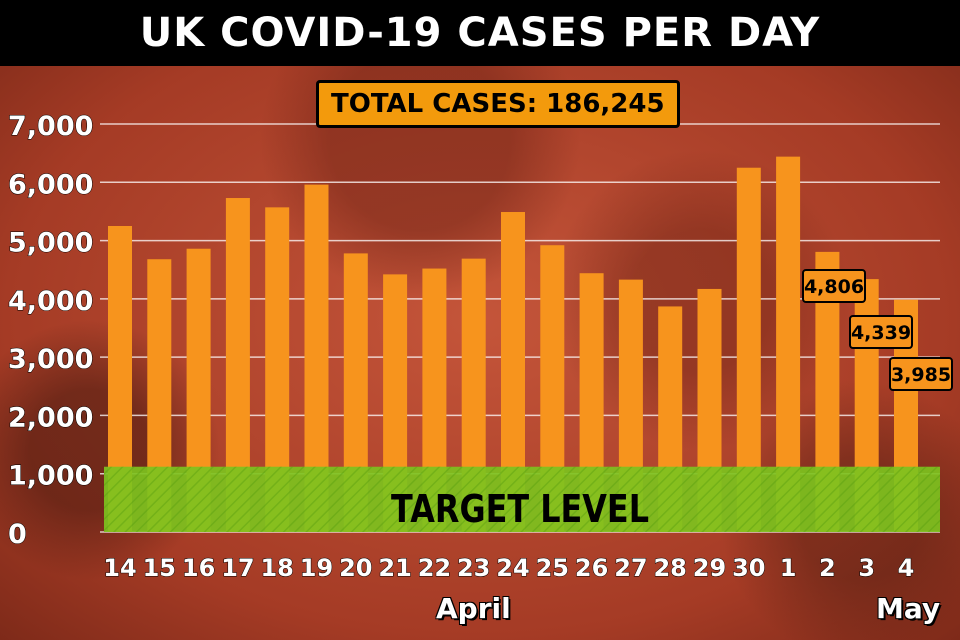 Image resolution: width=960 pixels, height=640 pixels. What do you see at coordinates (316, 568) in the screenshot?
I see `x-tick-label: 19` at bounding box center [316, 568].